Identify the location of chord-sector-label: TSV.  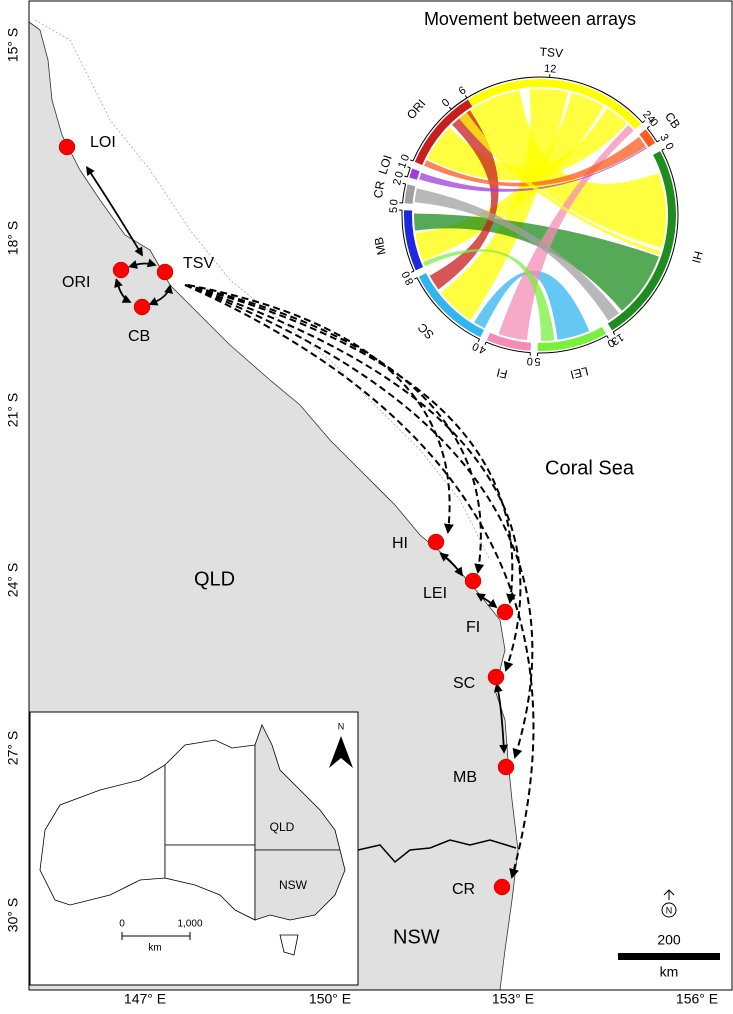
(551, 53).